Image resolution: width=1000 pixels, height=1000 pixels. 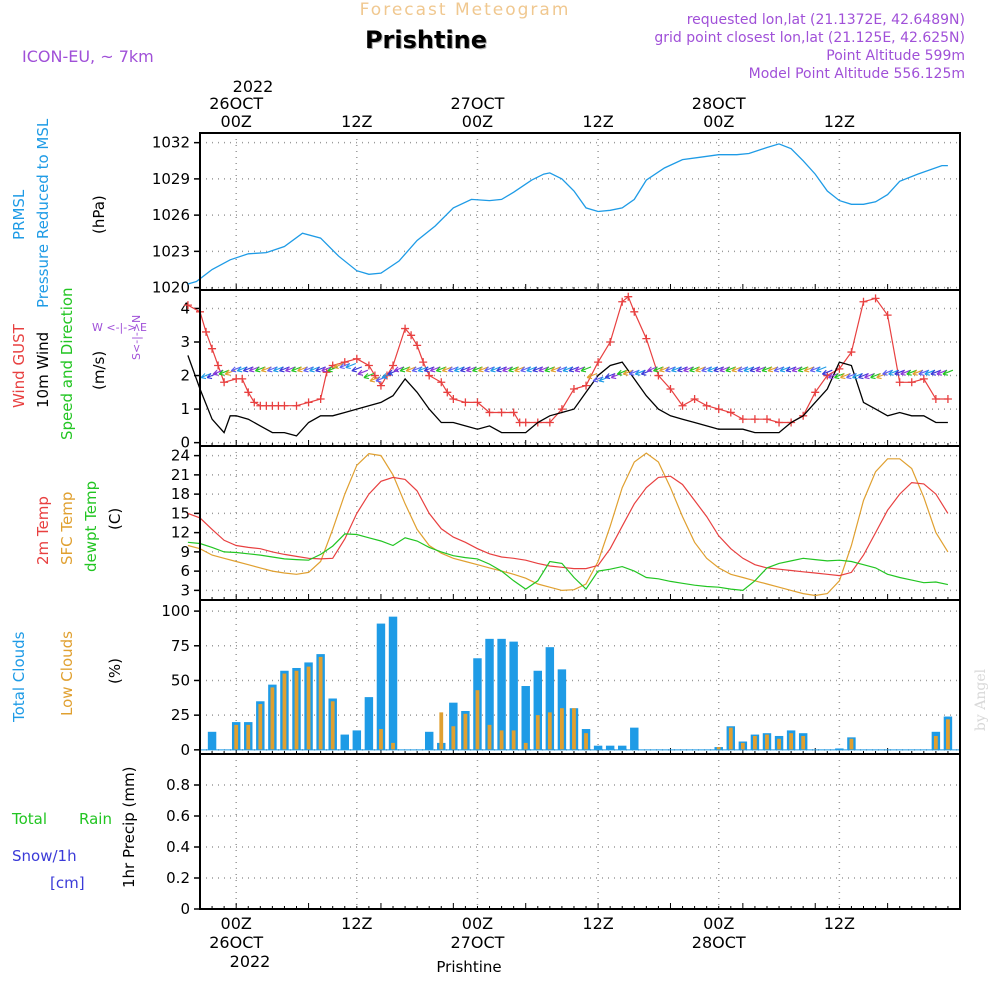 What do you see at coordinates (236, 121) in the screenshot?
I see `top-hour-label: 00Z` at bounding box center [236, 121].